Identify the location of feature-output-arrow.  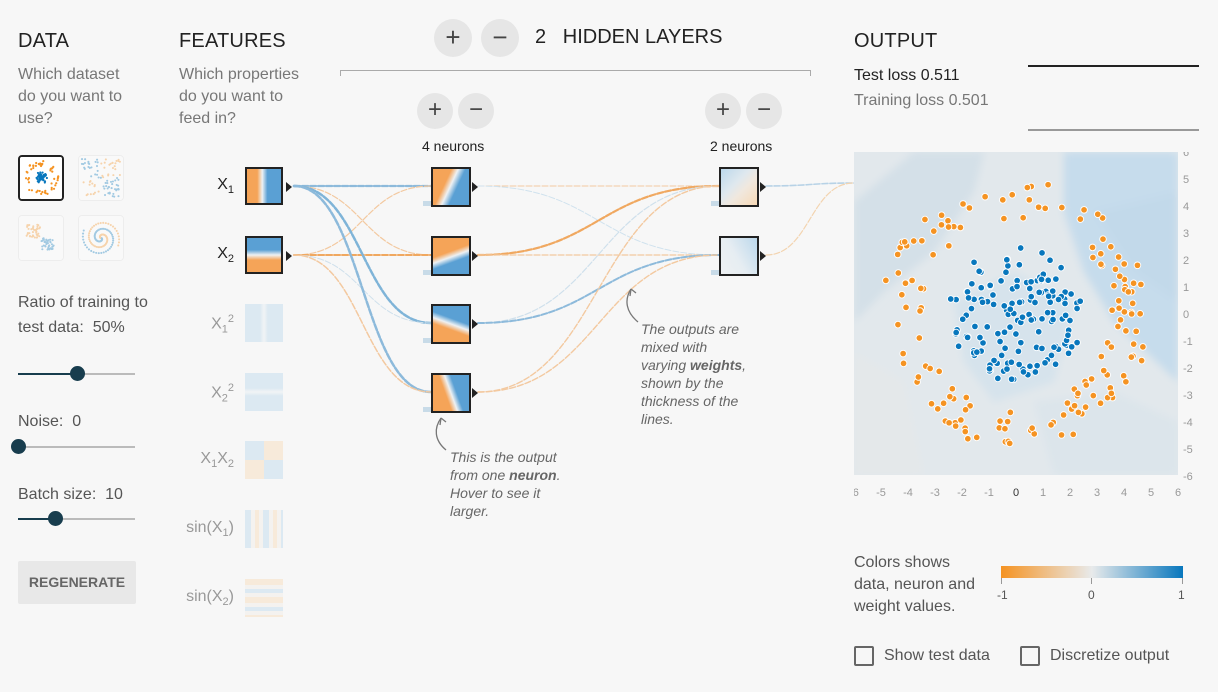
(289, 187).